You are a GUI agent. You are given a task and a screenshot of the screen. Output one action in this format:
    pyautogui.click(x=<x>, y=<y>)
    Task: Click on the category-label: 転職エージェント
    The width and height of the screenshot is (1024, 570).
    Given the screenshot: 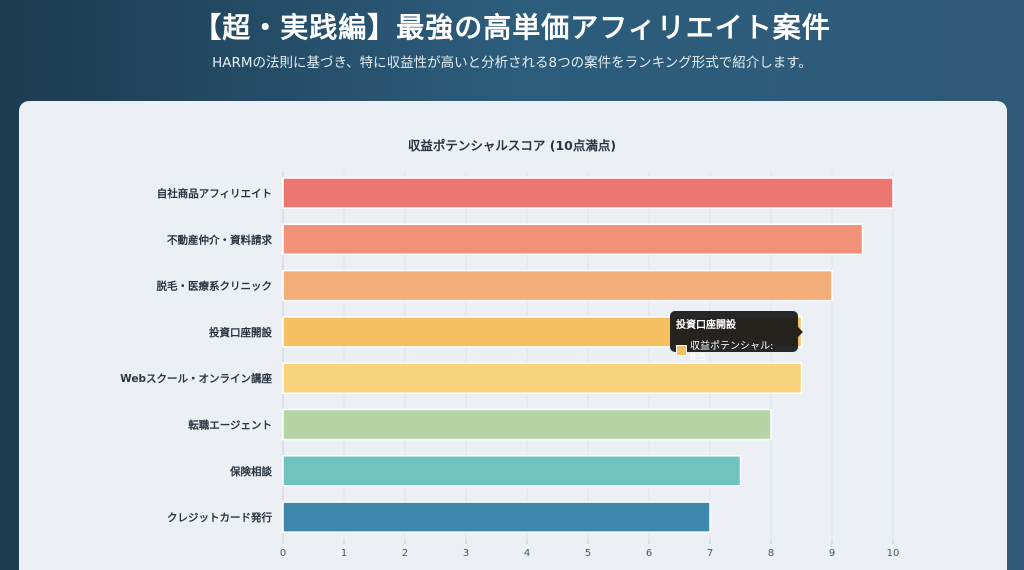 What is the action you would take?
    pyautogui.click(x=230, y=425)
    